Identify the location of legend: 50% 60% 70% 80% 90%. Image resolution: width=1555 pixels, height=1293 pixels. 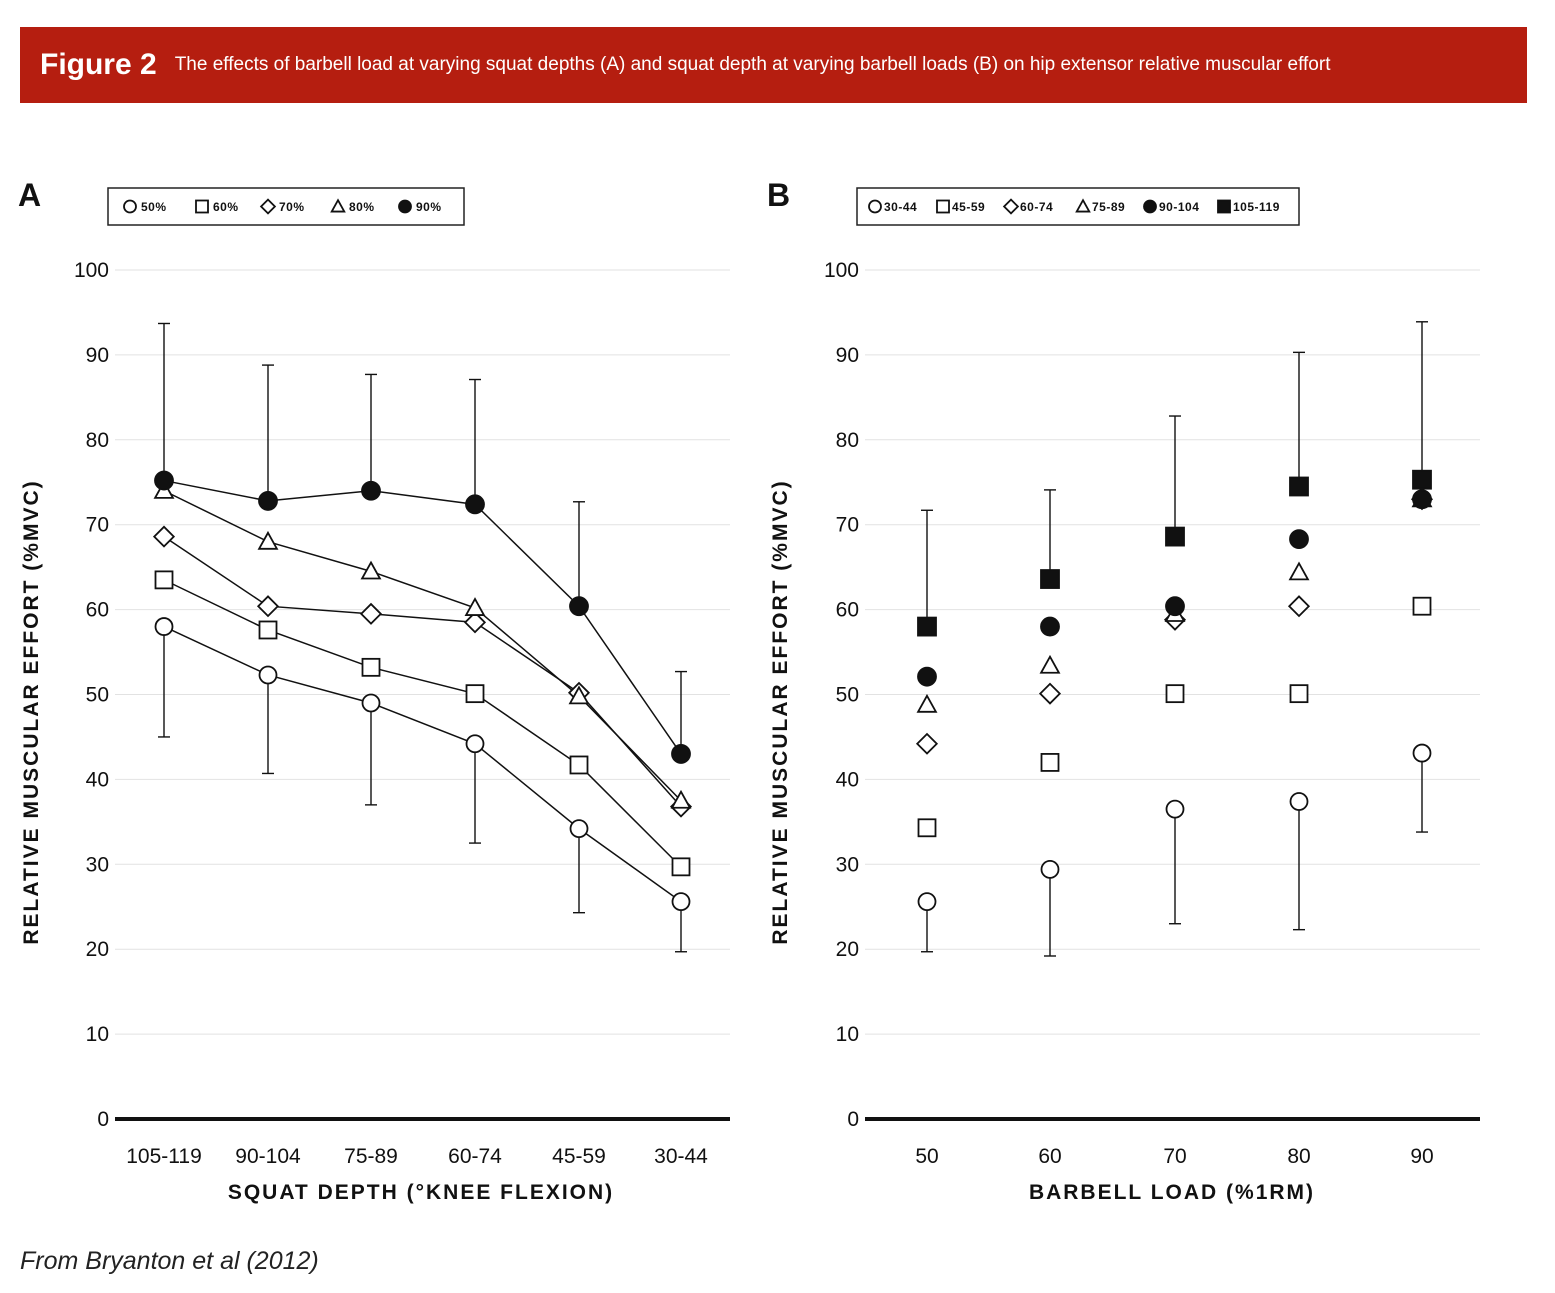
(286, 206).